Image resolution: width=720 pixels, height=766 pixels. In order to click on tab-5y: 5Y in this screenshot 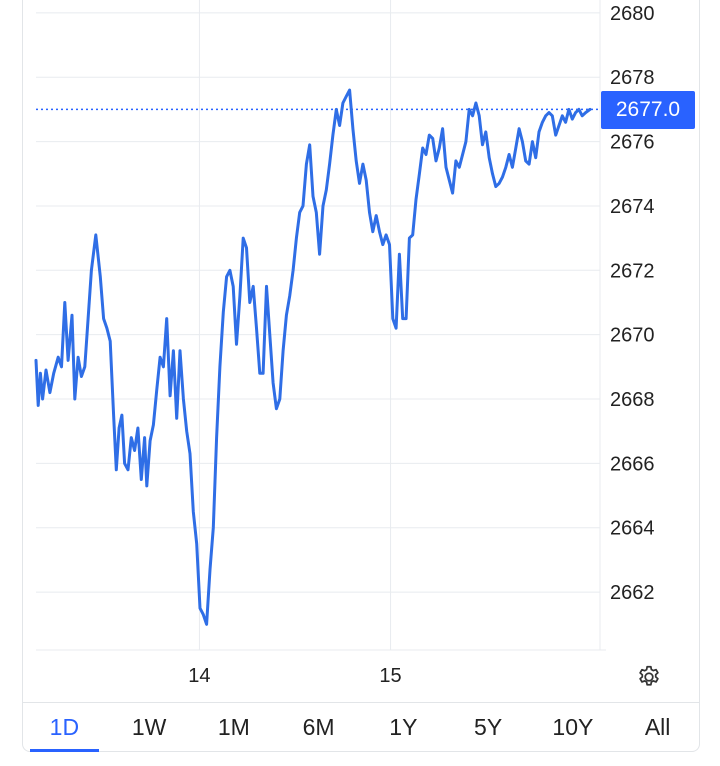, I will do `click(488, 727)`.